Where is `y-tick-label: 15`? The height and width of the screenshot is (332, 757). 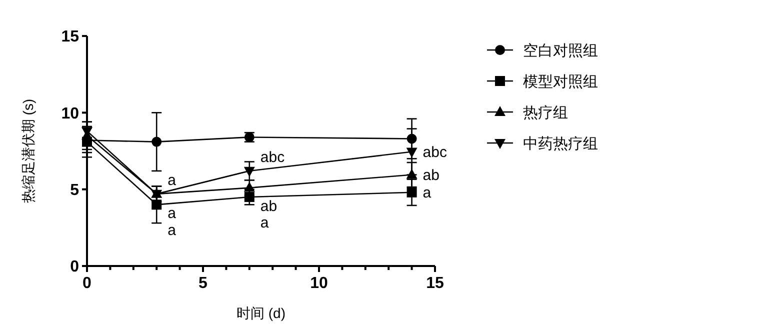 y-tick-label: 15 is located at coordinates (70, 37).